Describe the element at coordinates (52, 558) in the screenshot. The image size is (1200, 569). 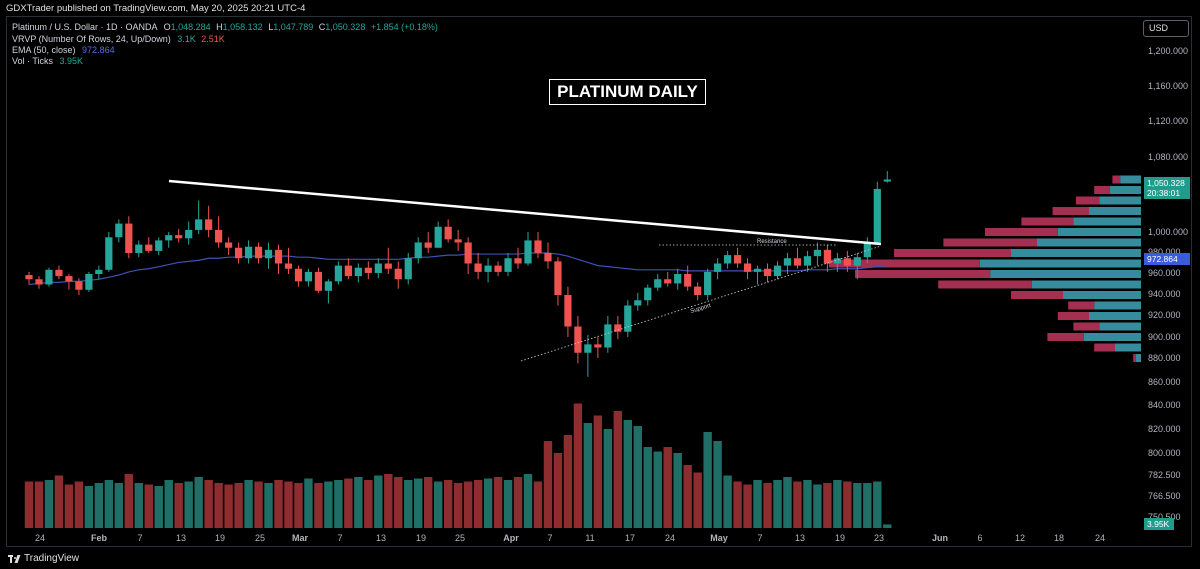
I see `tradingview-brand: TradingView` at that location.